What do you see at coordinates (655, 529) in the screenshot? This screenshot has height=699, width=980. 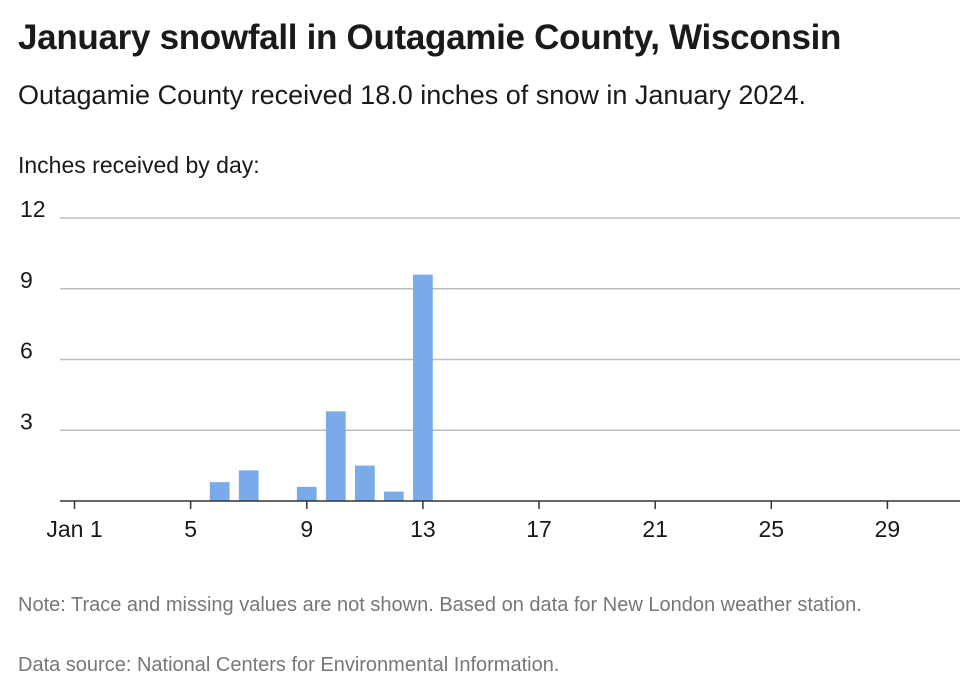 I see `x-tick-label: 21` at bounding box center [655, 529].